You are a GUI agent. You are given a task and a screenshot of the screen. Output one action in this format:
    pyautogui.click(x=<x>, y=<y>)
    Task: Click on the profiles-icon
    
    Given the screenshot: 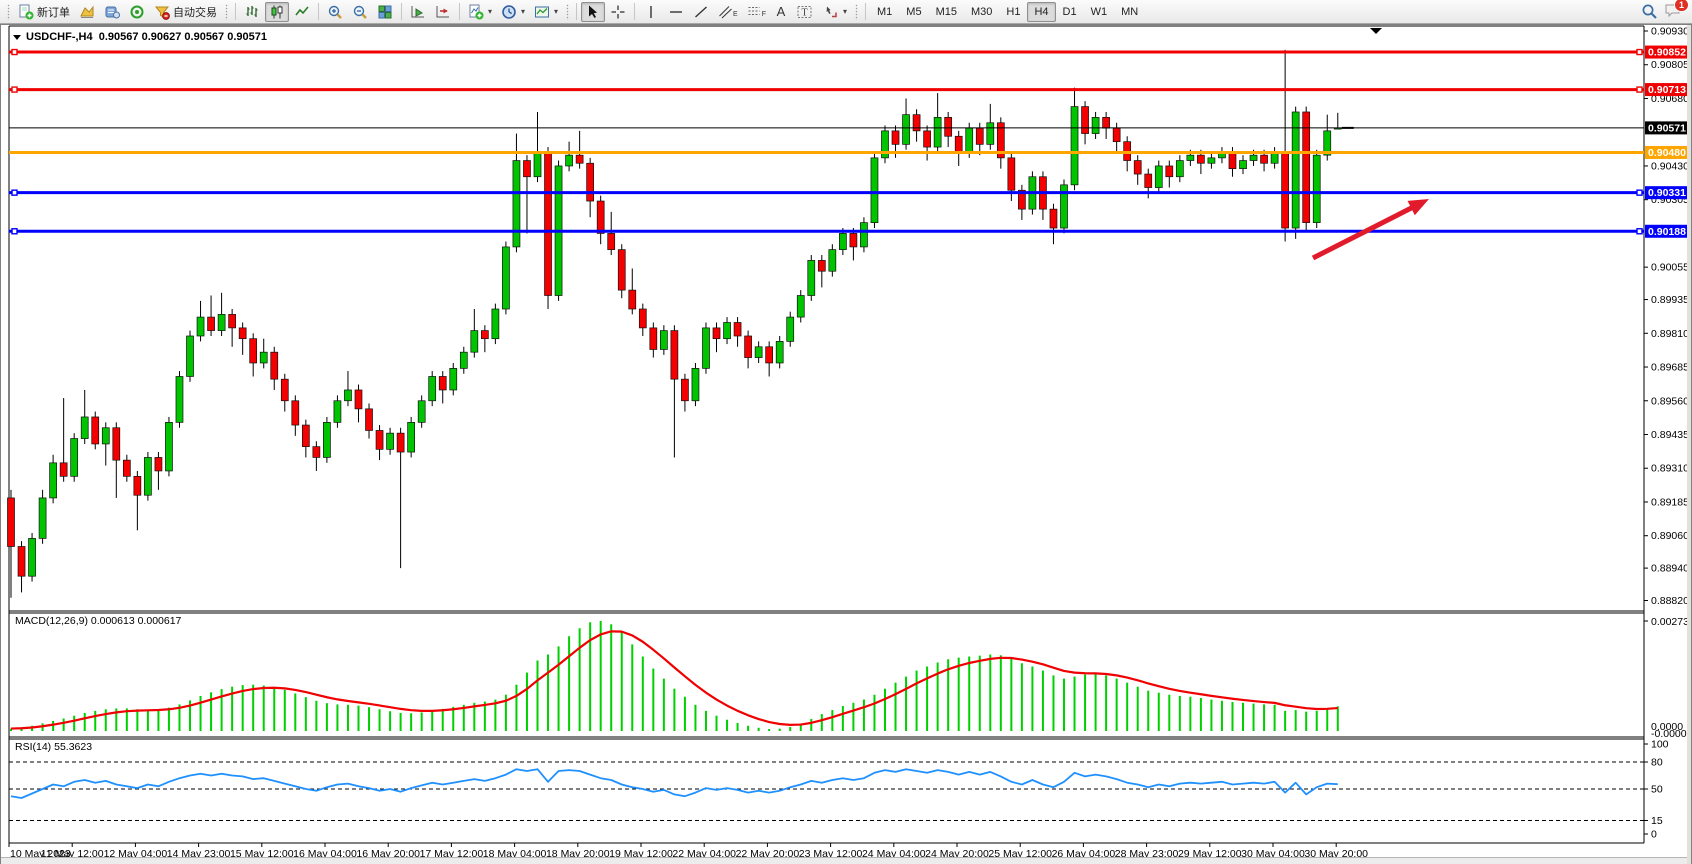 What is the action you would take?
    pyautogui.click(x=87, y=11)
    